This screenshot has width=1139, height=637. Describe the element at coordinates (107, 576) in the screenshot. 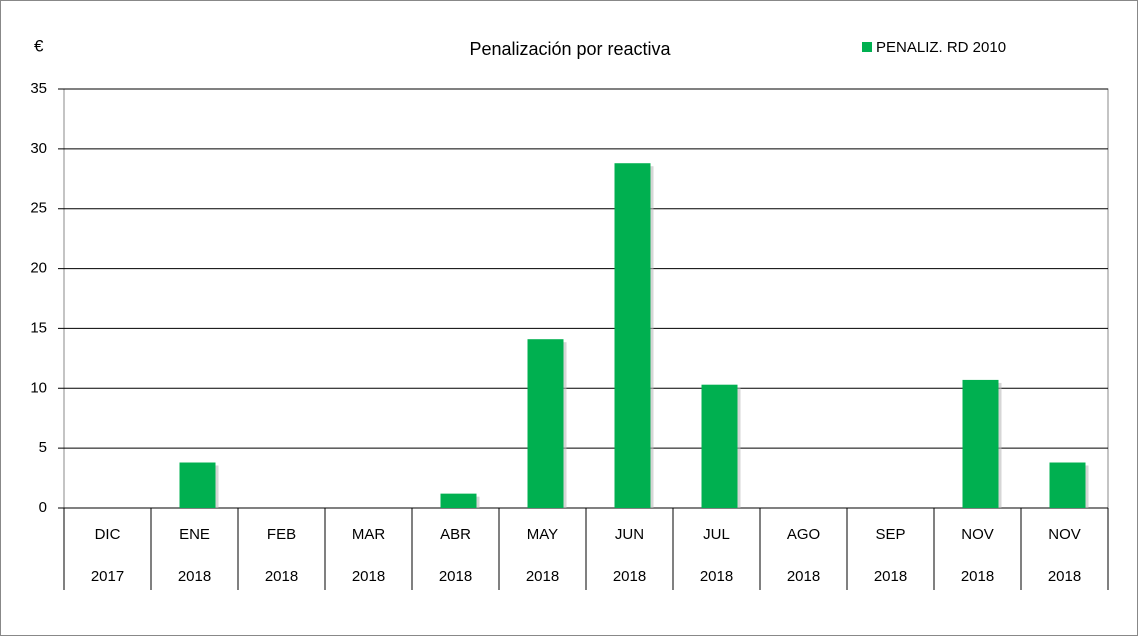

I see `x-tick-label: 2017` at that location.